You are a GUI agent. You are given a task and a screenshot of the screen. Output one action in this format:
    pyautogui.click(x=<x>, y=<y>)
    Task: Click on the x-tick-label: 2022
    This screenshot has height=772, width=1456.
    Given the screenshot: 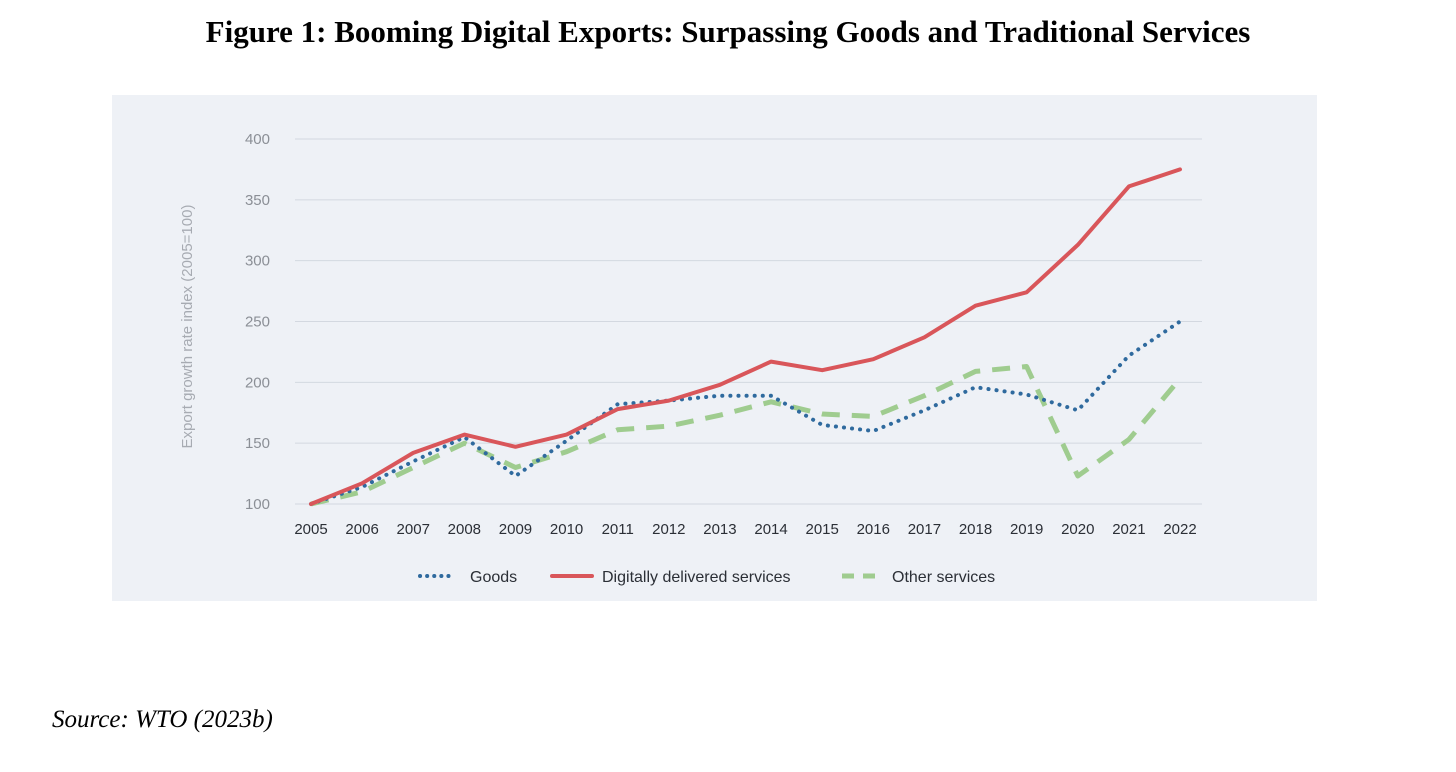 What is the action you would take?
    pyautogui.click(x=1179, y=529)
    